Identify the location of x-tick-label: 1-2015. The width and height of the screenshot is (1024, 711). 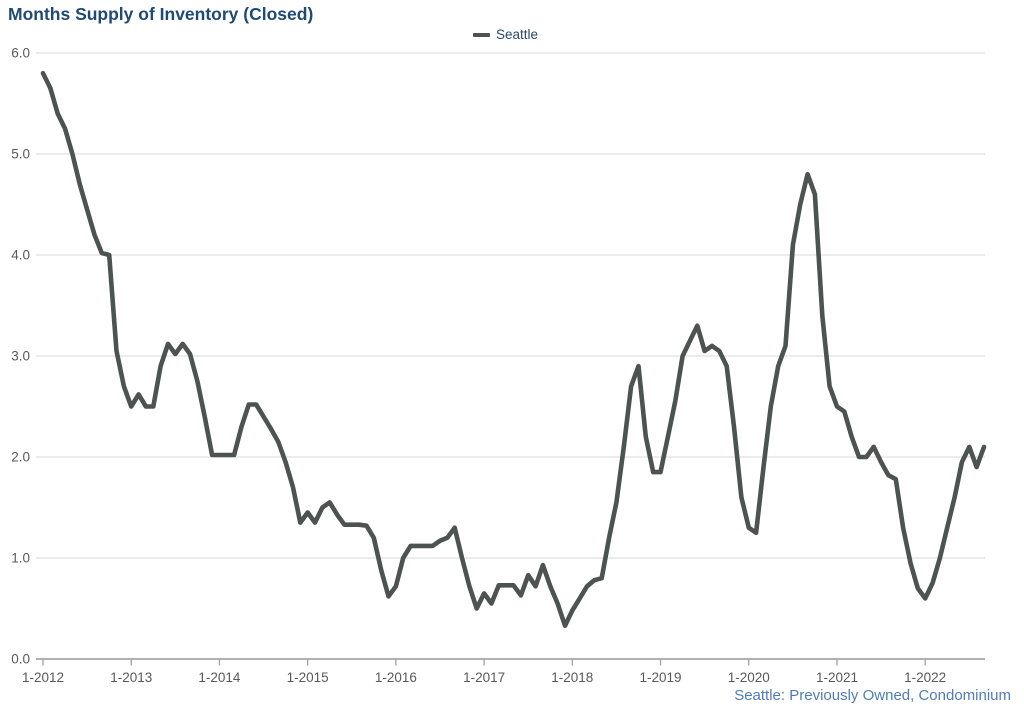
(308, 677).